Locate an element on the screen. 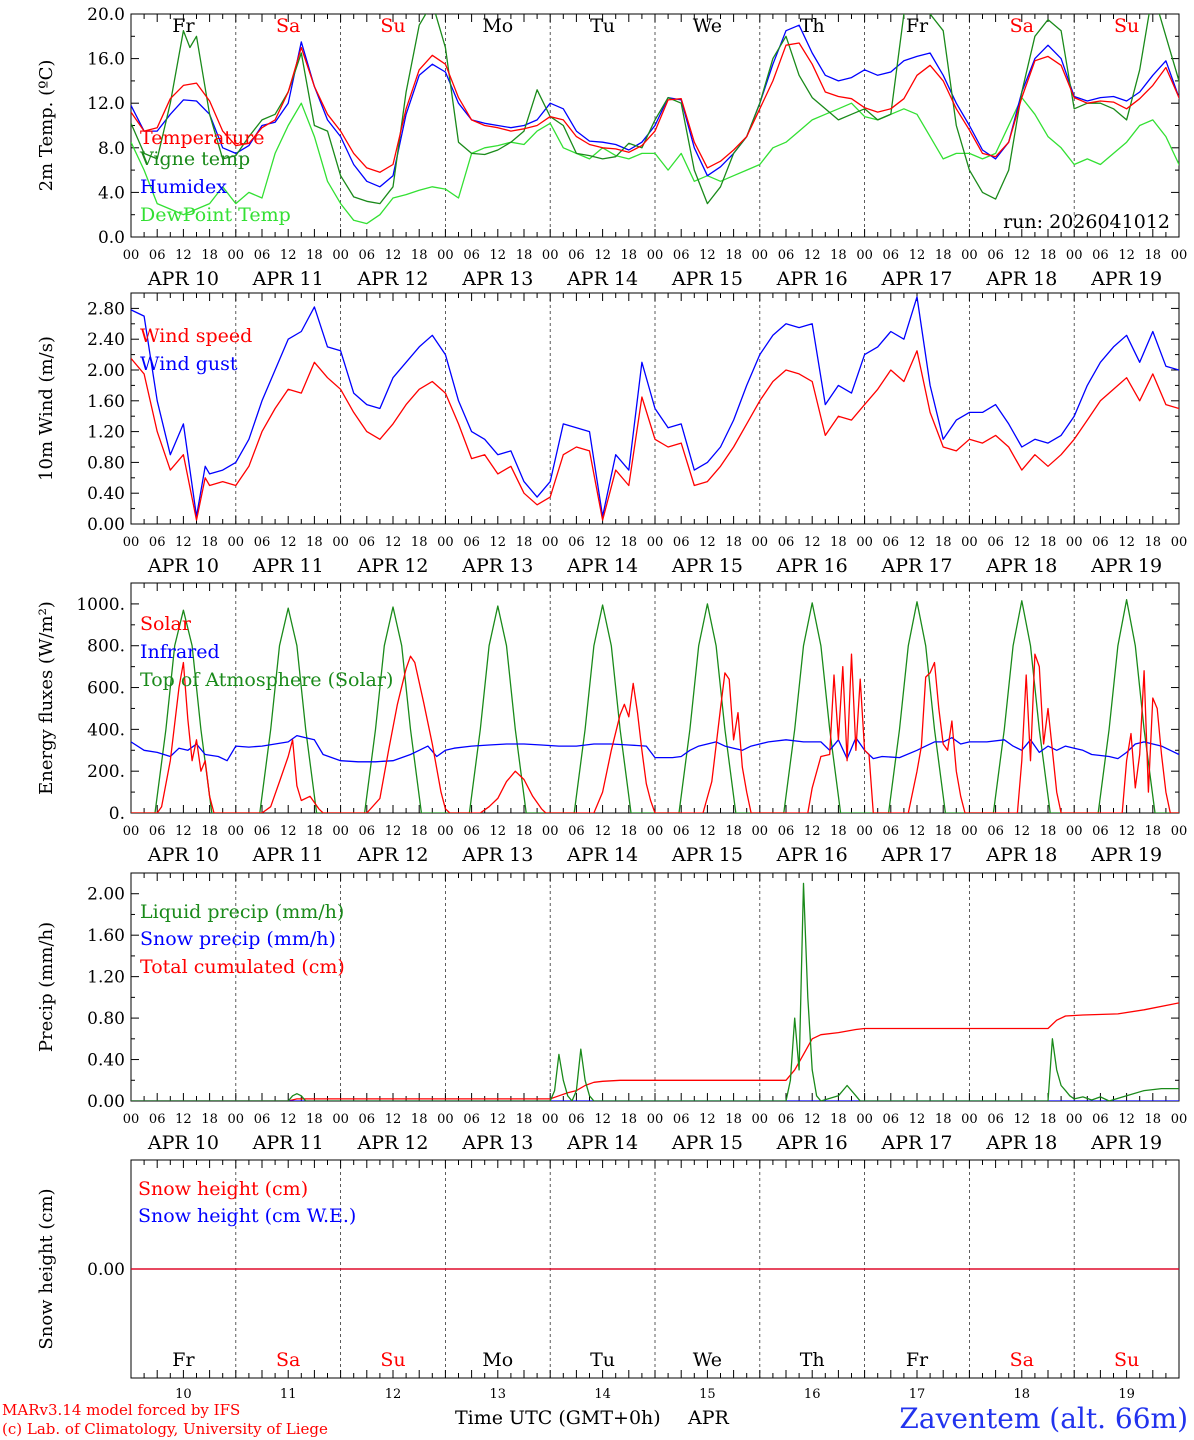 This screenshot has width=1194, height=1440. weekday-label: Sa is located at coordinates (288, 1360).